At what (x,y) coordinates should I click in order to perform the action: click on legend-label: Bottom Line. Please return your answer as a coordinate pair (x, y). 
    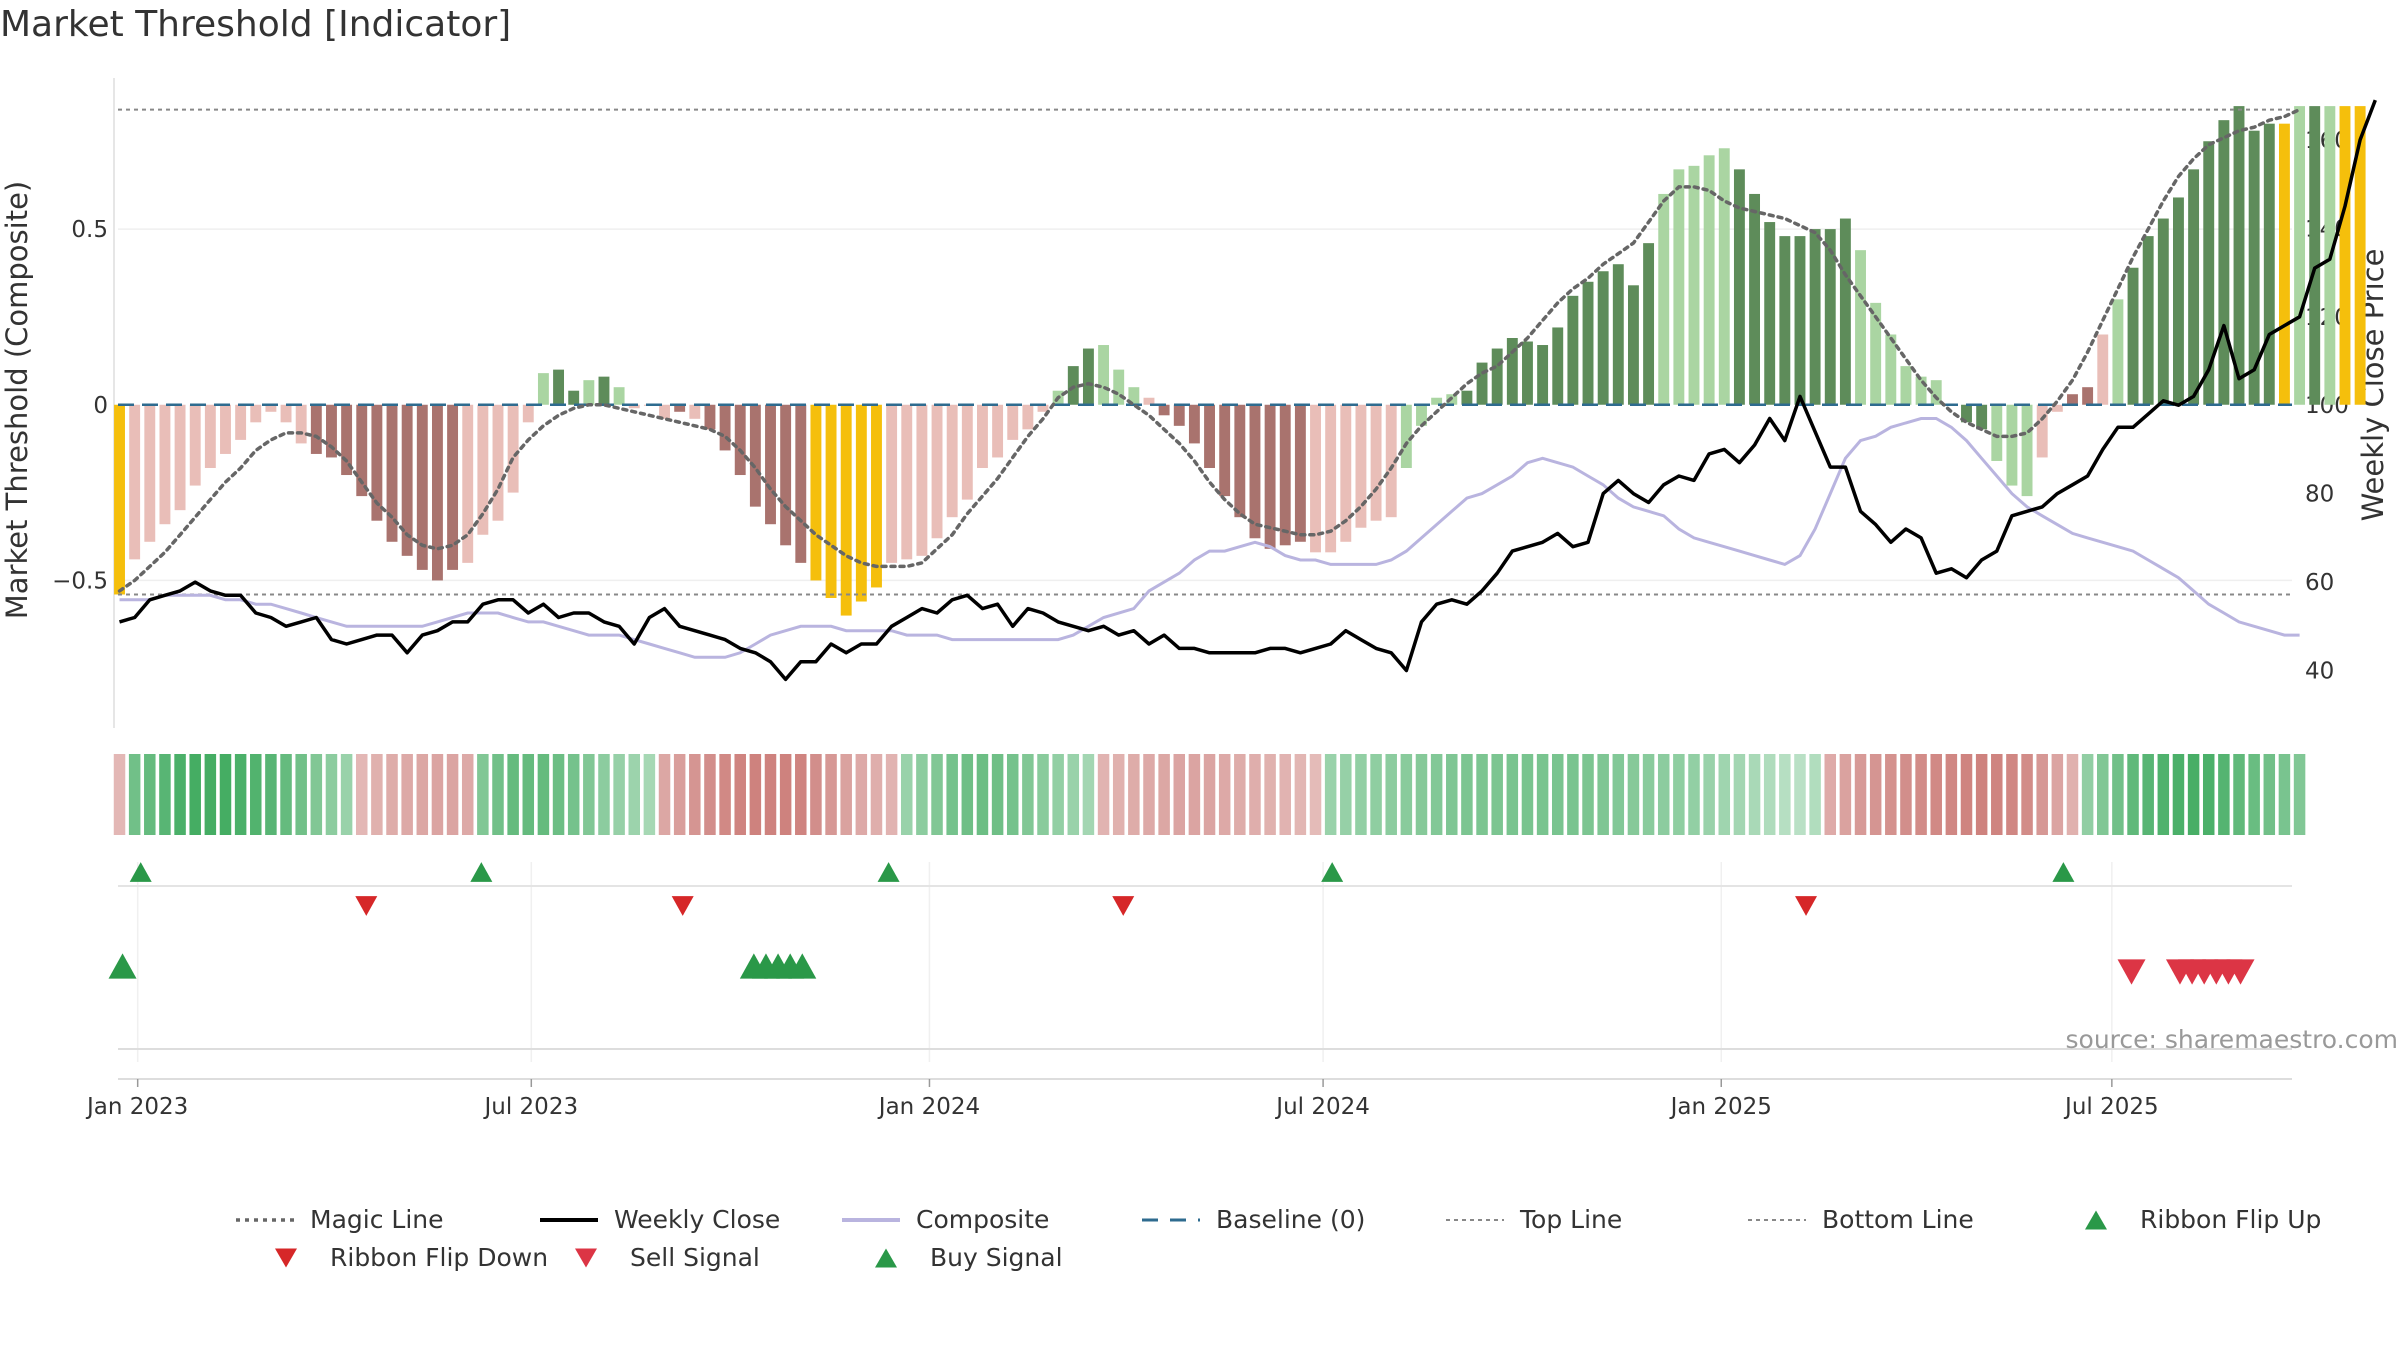
    Looking at the image, I should click on (1898, 1219).